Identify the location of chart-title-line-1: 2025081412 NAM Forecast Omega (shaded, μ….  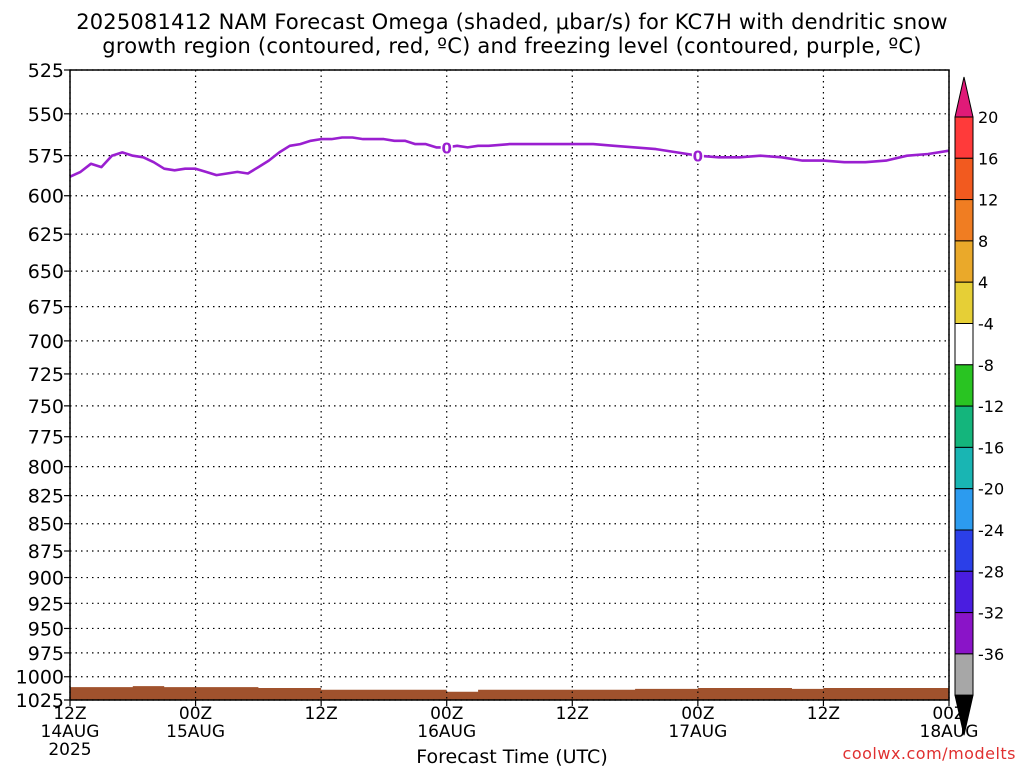
(512, 22).